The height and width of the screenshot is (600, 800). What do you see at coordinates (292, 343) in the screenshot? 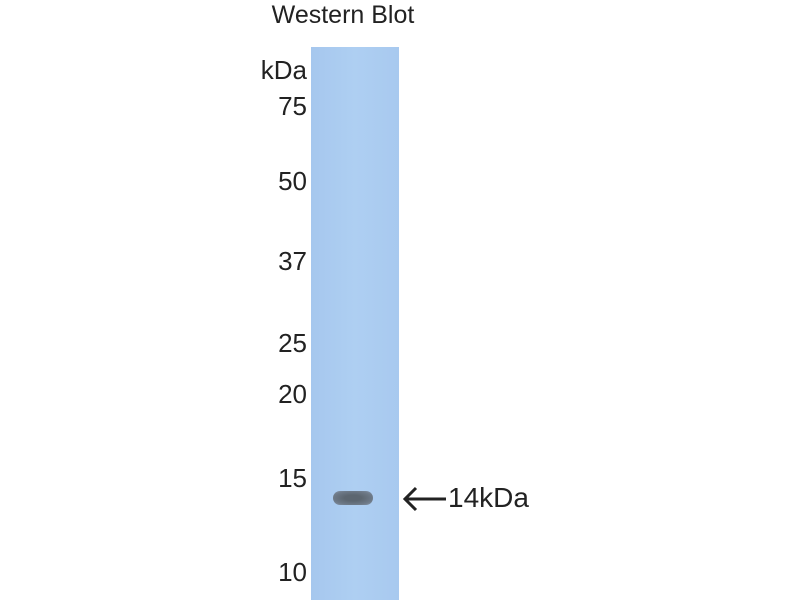
I see `marker-25: 25` at bounding box center [292, 343].